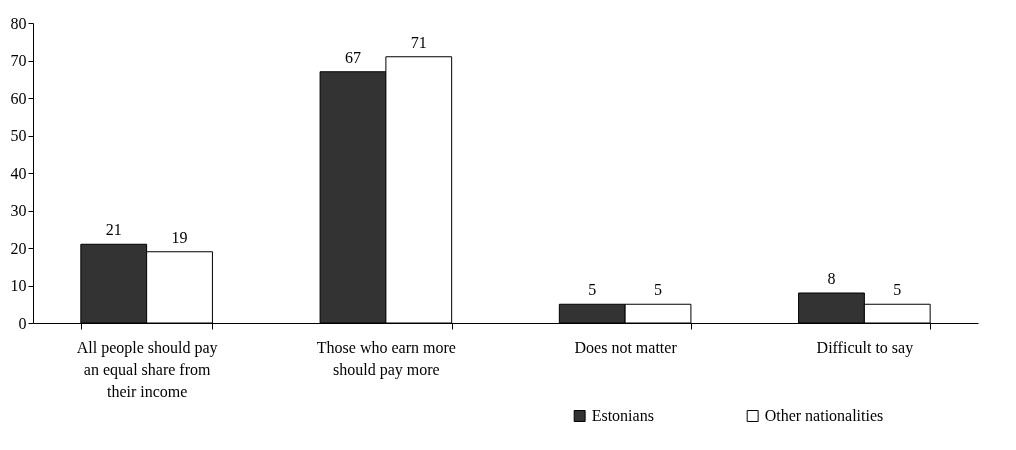 The image size is (1016, 450). Describe the element at coordinates (18, 23) in the screenshot. I see `y-tick-label: 80` at that location.